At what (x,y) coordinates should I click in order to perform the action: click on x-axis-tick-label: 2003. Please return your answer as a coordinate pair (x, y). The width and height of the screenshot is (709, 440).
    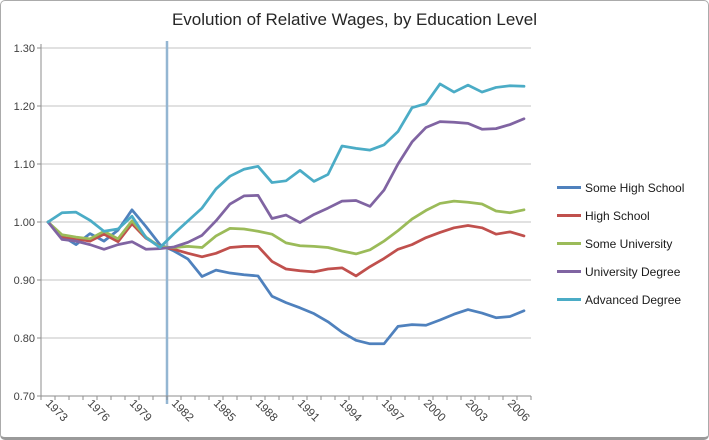
    Looking at the image, I should click on (476, 411).